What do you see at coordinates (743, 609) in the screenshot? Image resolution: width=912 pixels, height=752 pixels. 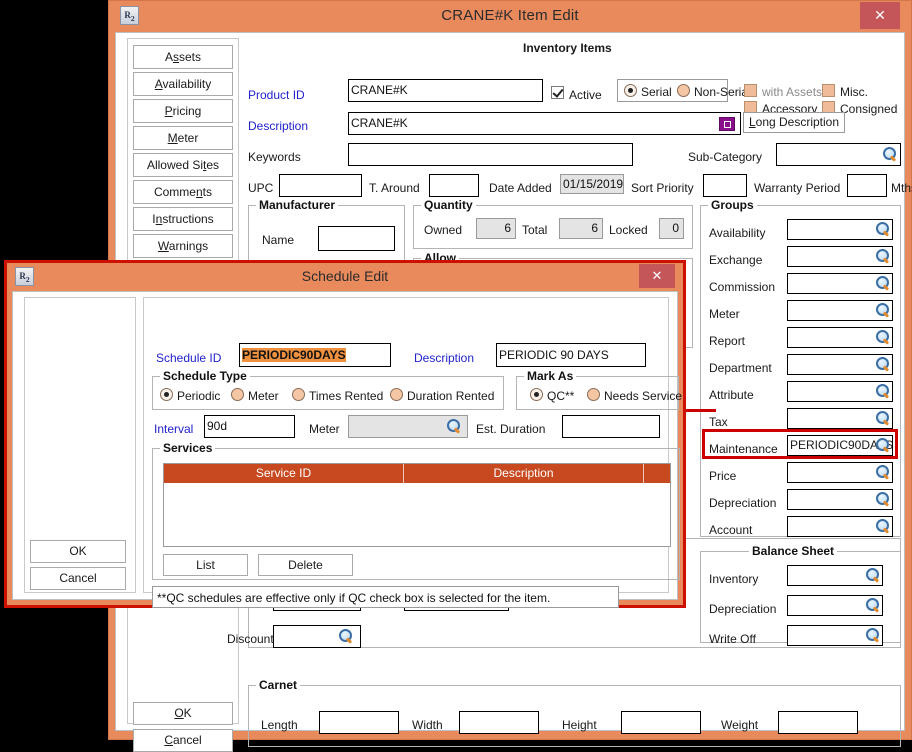 I see `bs-row-label-depreciation: Depreciation` at bounding box center [743, 609].